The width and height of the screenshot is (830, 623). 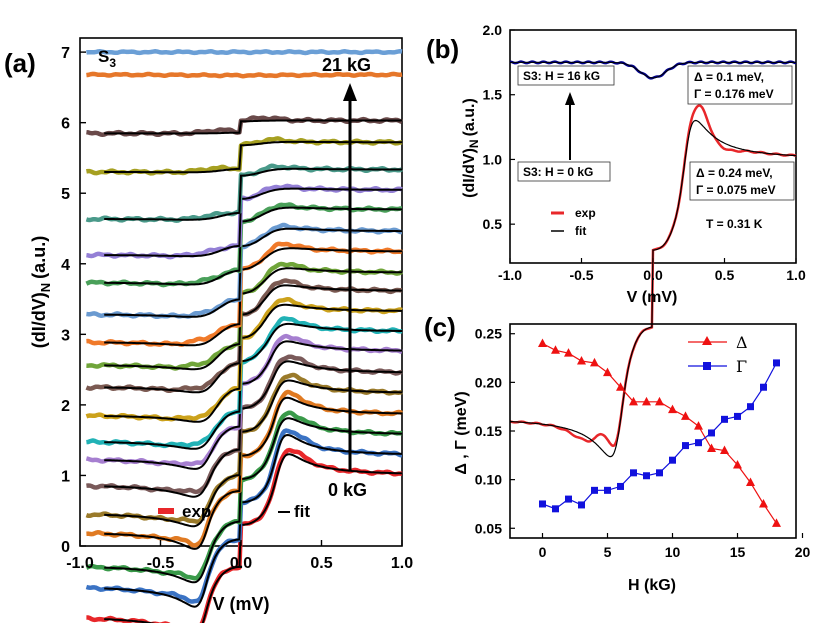 I want to click on panel-c-y-ticks: 0.05 0.10 0.15 0.20 0.25, so click(x=495, y=431).